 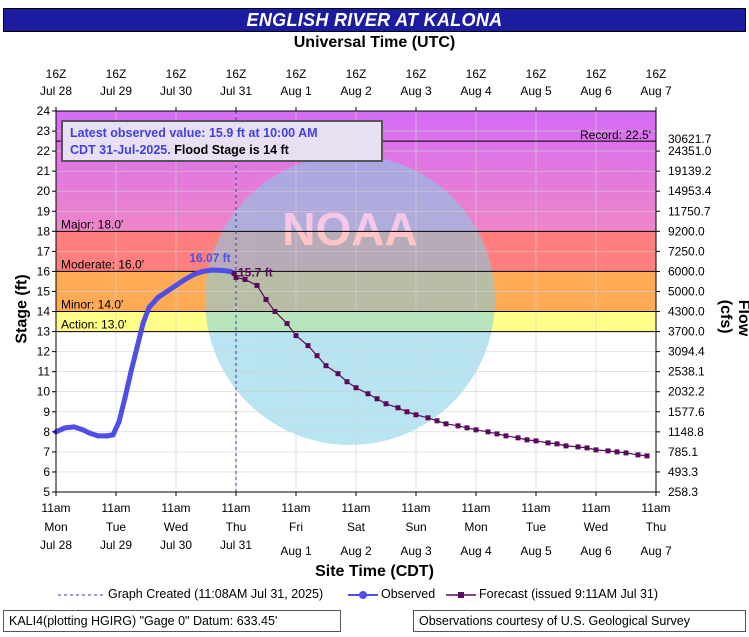 What do you see at coordinates (116, 527) in the screenshot?
I see `x-tick-day: Tue` at bounding box center [116, 527].